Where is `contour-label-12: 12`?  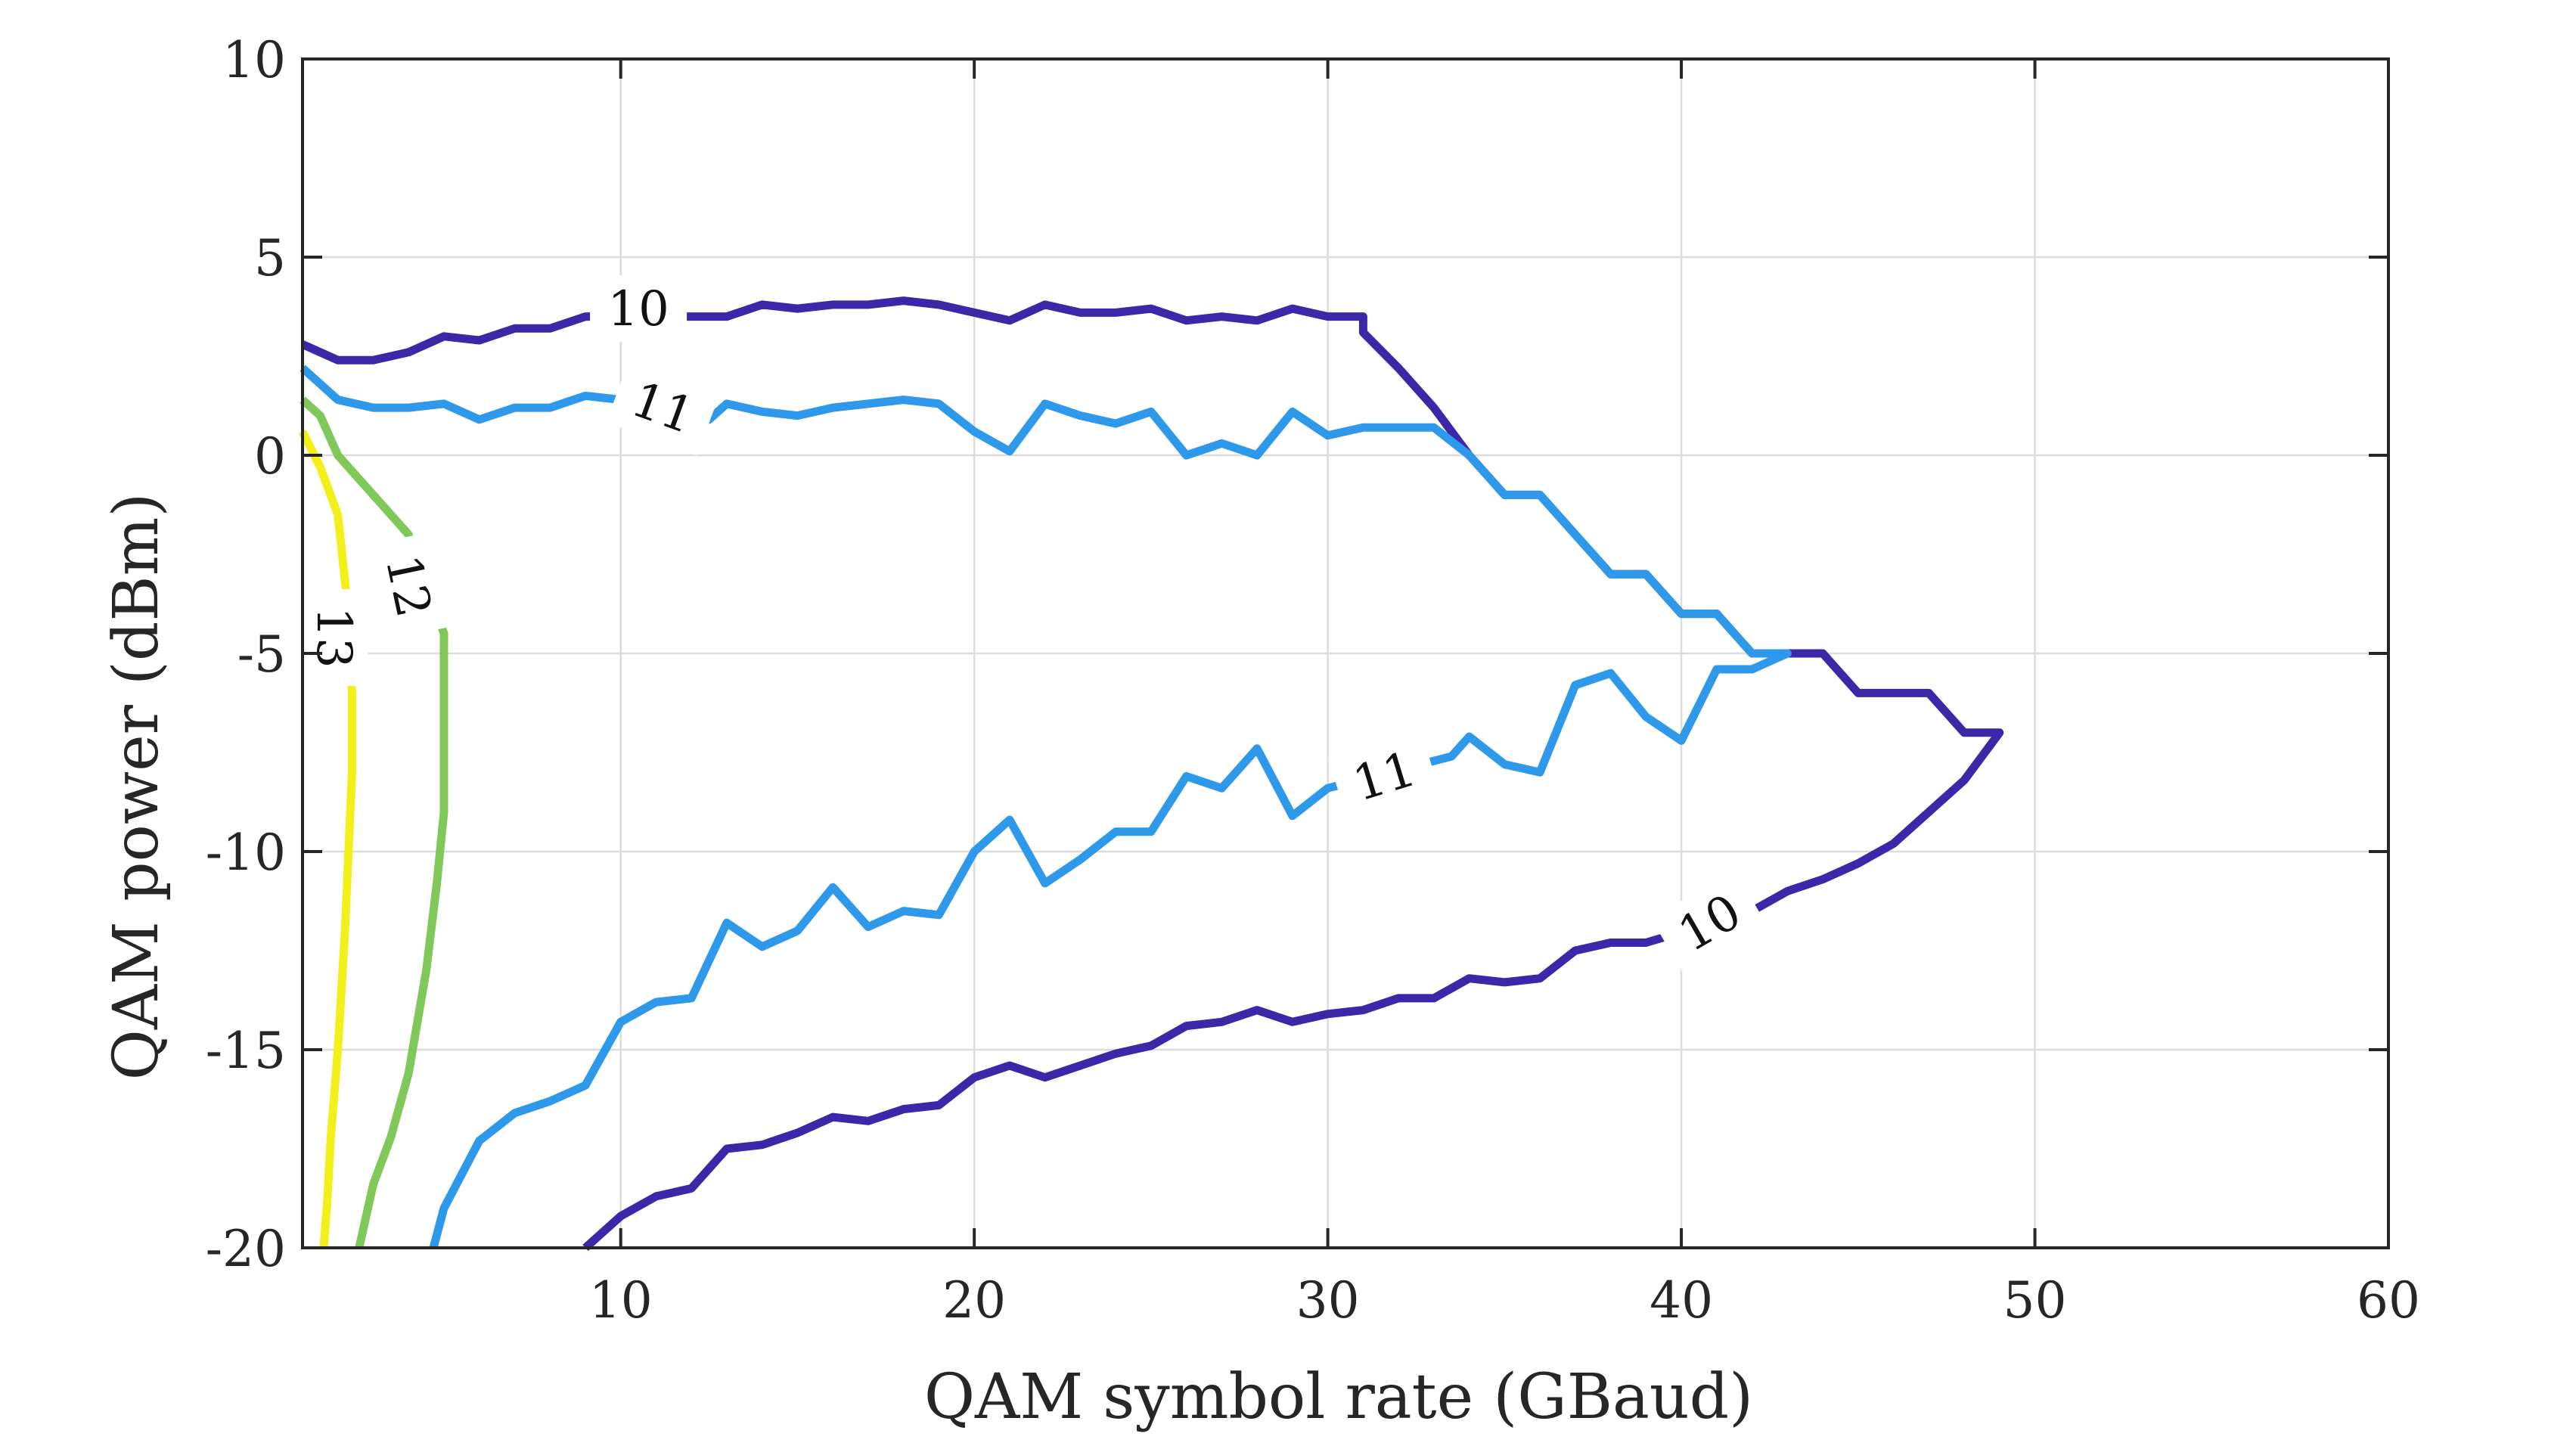 contour-label-12: 12 is located at coordinates (408, 586).